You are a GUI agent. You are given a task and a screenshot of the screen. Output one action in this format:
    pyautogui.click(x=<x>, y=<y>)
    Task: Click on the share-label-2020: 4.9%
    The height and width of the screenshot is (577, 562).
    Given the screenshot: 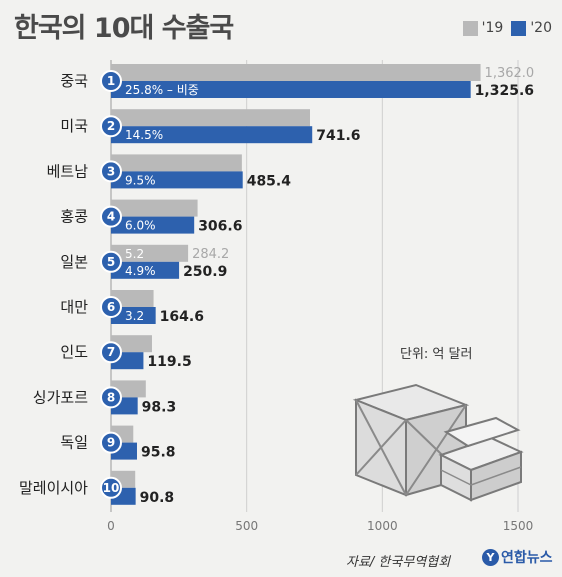 What is the action you would take?
    pyautogui.click(x=140, y=271)
    